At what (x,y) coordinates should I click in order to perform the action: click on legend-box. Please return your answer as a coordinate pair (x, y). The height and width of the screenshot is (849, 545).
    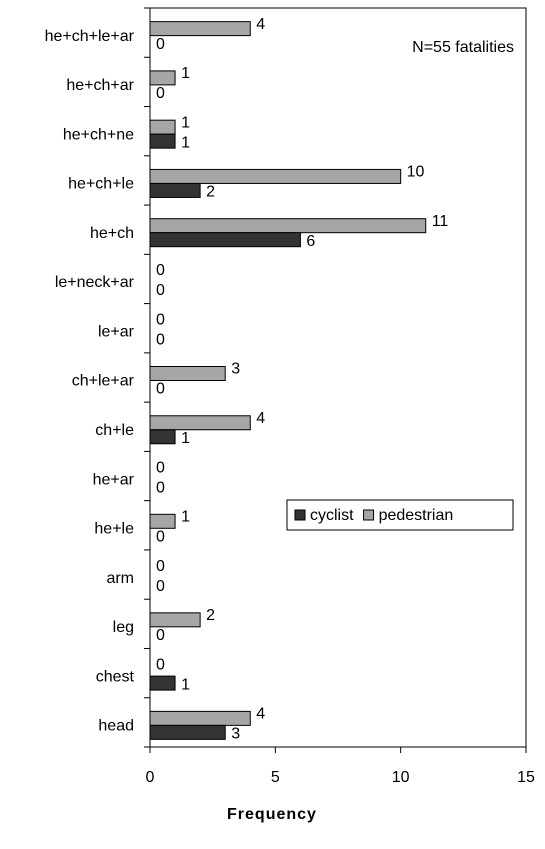
    Looking at the image, I should click on (400, 515).